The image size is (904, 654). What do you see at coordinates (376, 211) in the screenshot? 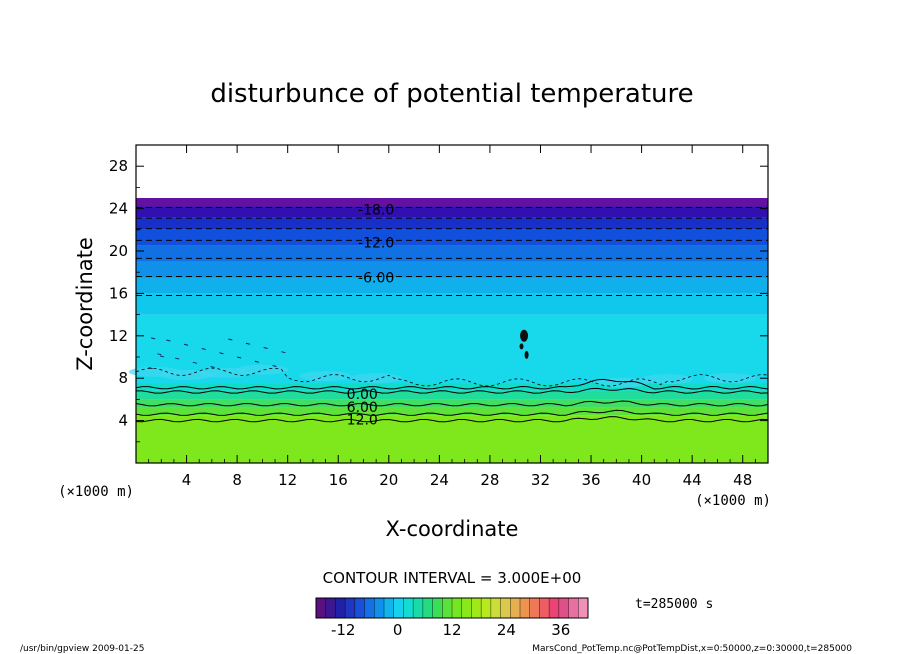
I see `contour-label: -18.0` at bounding box center [376, 211].